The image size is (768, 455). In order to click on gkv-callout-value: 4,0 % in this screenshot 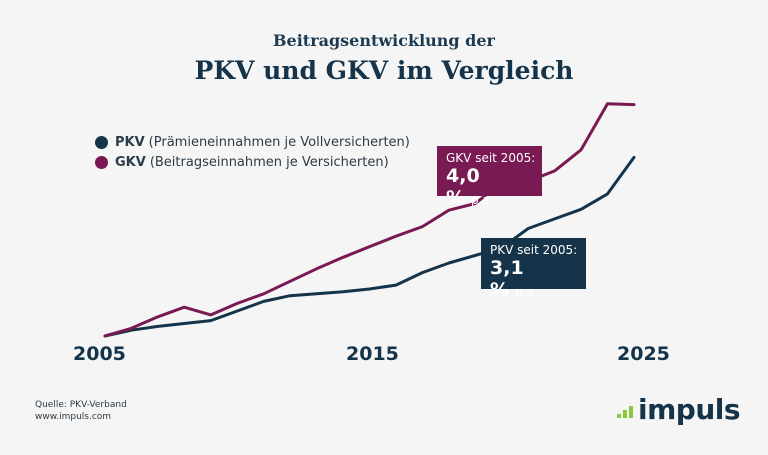, I will do `click(463, 187)`.